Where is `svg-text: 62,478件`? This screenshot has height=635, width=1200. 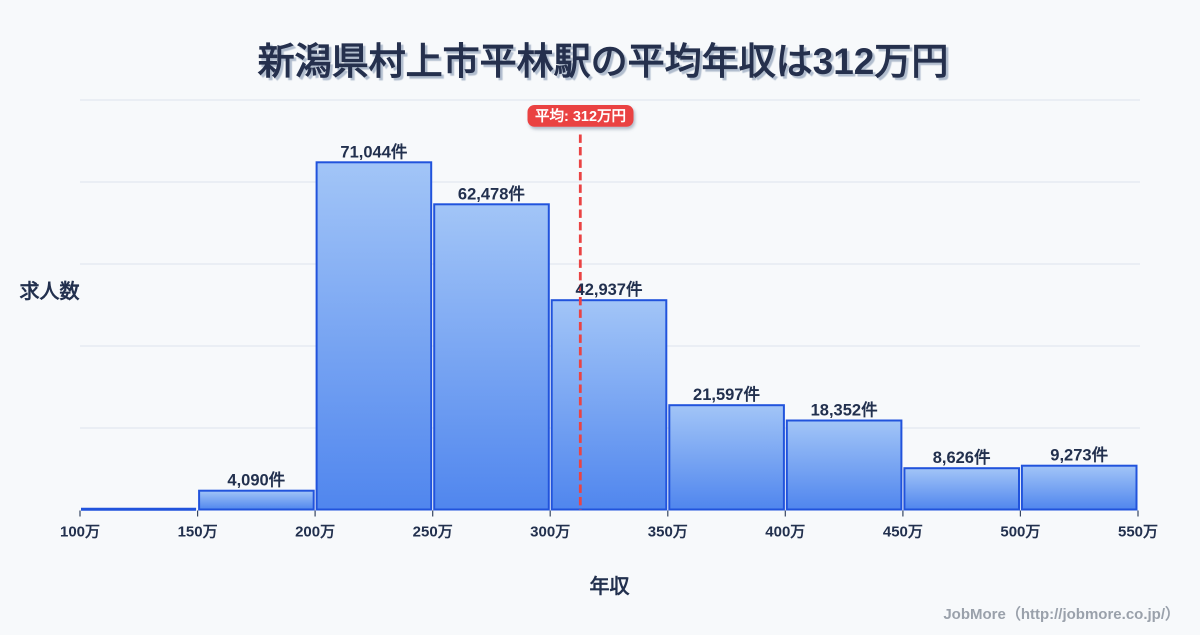 svg-text: 62,478件 is located at coordinates (491, 193).